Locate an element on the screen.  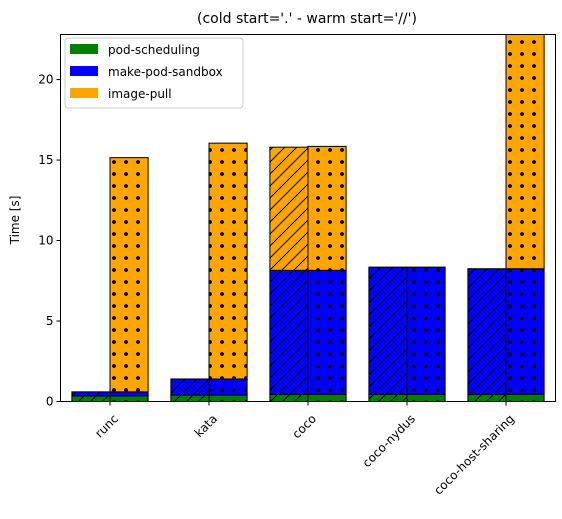
y-axis-label: Time [s] is located at coordinates (15, 221).